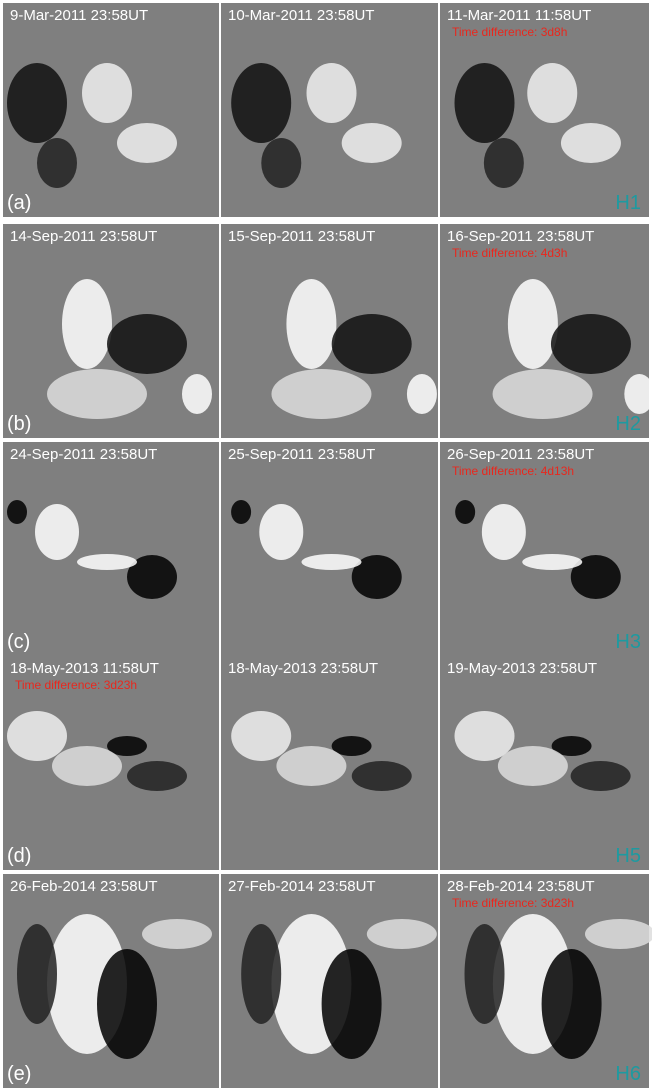 This screenshot has width=652, height=1091. I want to click on panel-date: 14-Sep-2011 23:58UT, so click(83, 236).